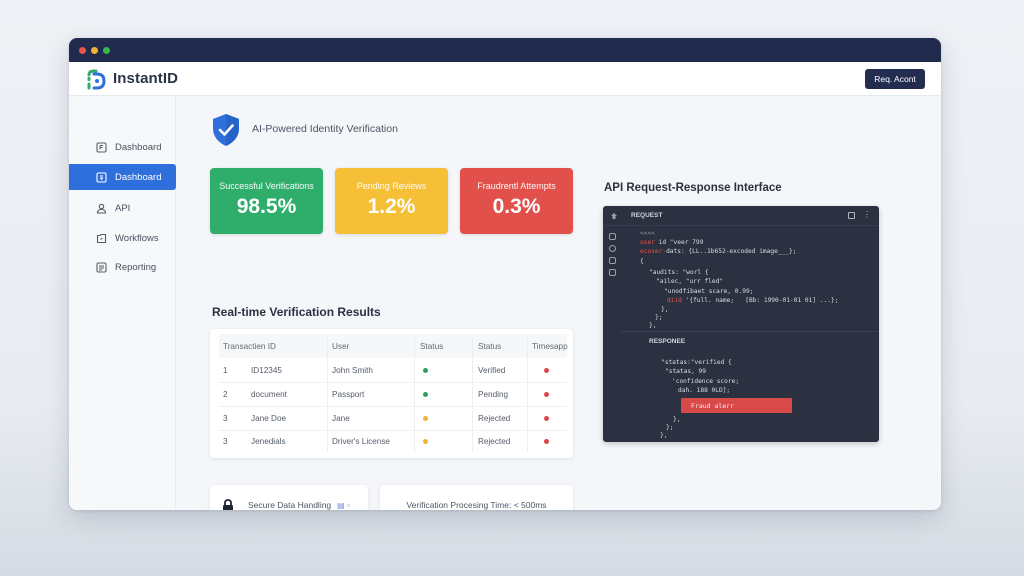 Image resolution: width=1024 pixels, height=576 pixels. What do you see at coordinates (137, 238) in the screenshot?
I see `sidebar-item-label: Workflows` at bounding box center [137, 238].